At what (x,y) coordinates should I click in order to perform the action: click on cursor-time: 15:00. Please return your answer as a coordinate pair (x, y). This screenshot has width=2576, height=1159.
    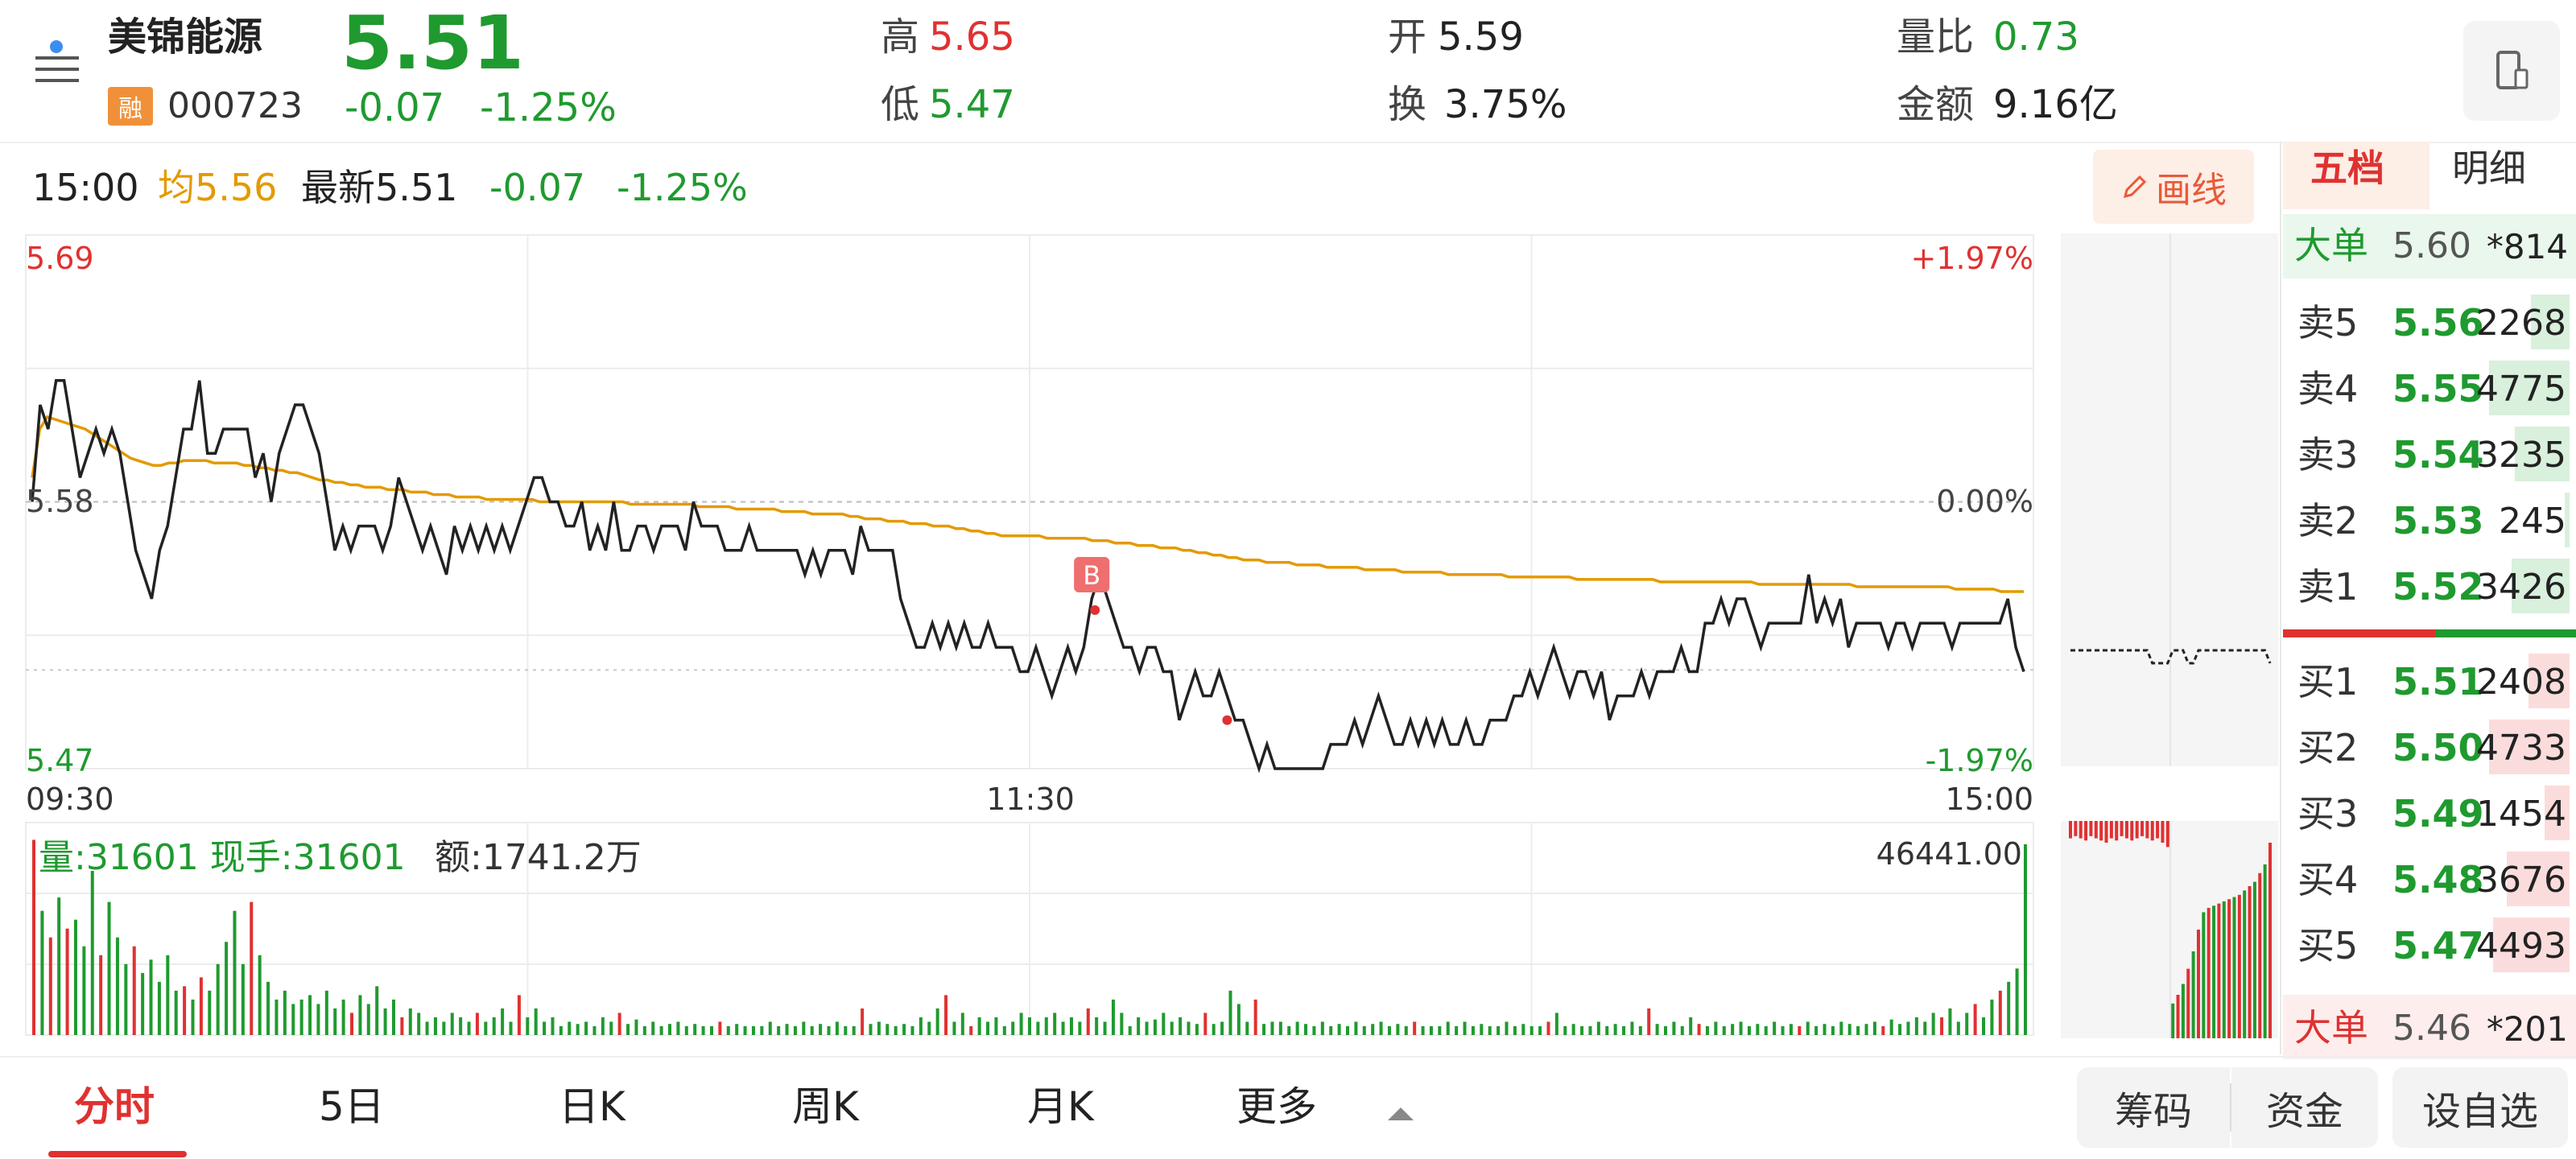
    Looking at the image, I should click on (85, 187).